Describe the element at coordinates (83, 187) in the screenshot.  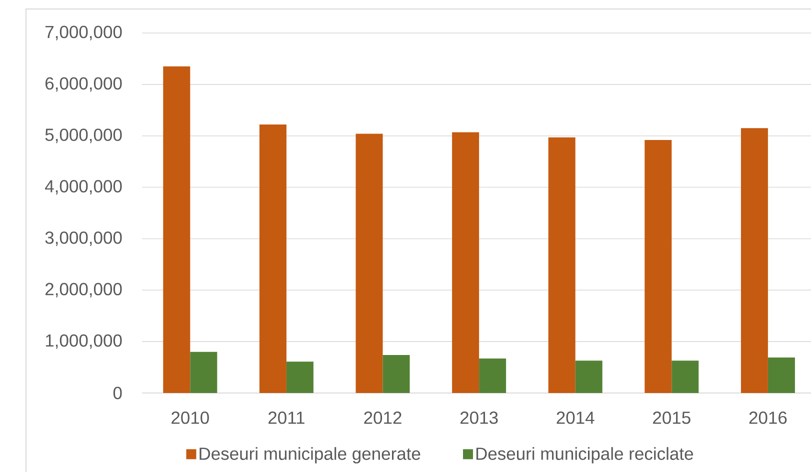
I see `y-tick-label: 4,000,000` at that location.